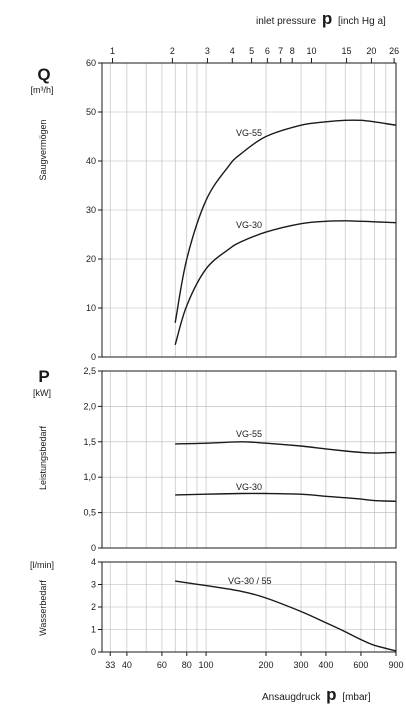  I want to click on bottom-tick-label: 900, so click(395, 665).